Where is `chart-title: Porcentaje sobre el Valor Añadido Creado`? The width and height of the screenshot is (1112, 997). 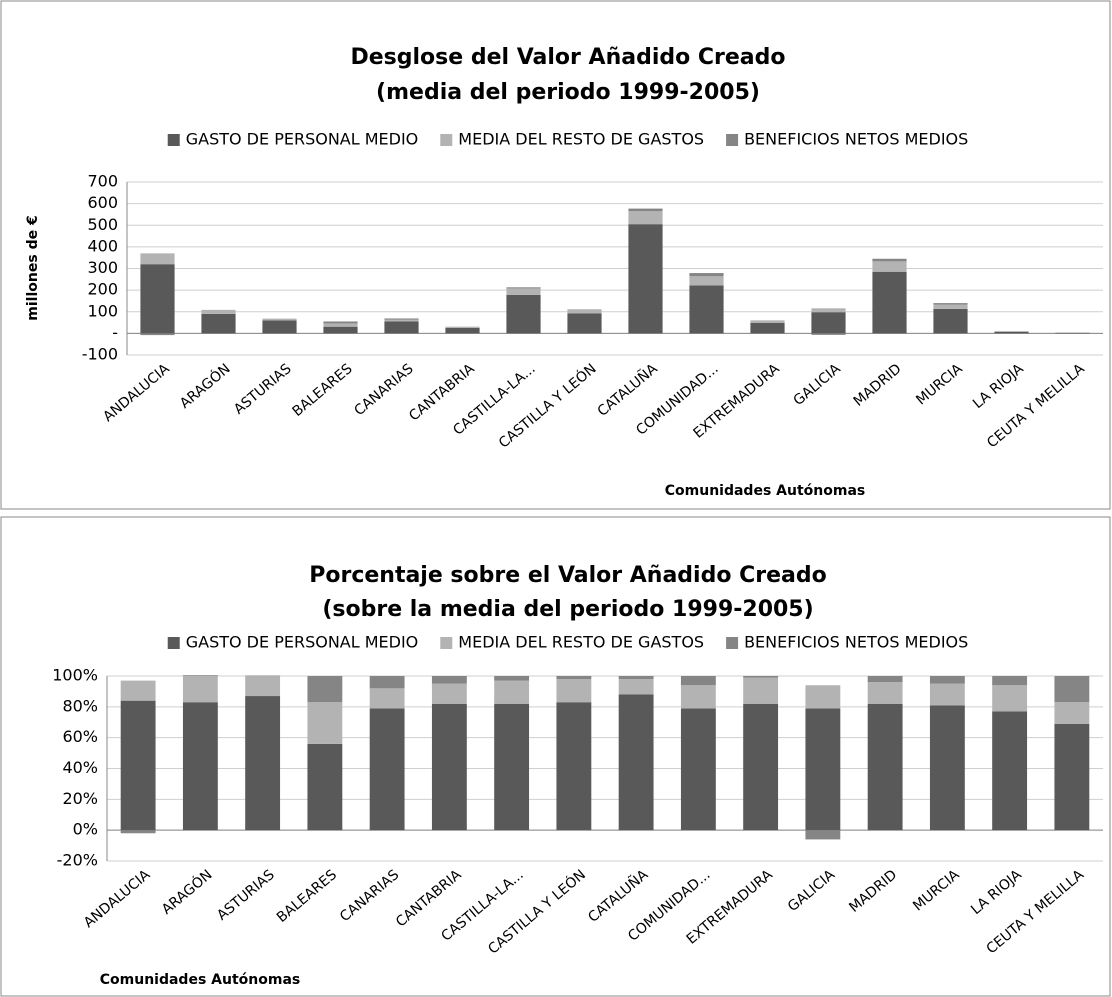
chart-title: Porcentaje sobre el Valor Añadido Creado is located at coordinates (568, 575).